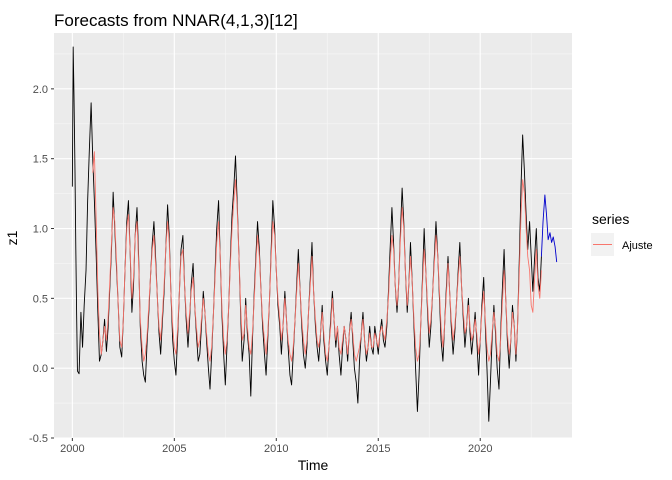 Image resolution: width=672 pixels, height=480 pixels. Describe the element at coordinates (40, 160) in the screenshot. I see `y-tick-label: 1.5` at that location.